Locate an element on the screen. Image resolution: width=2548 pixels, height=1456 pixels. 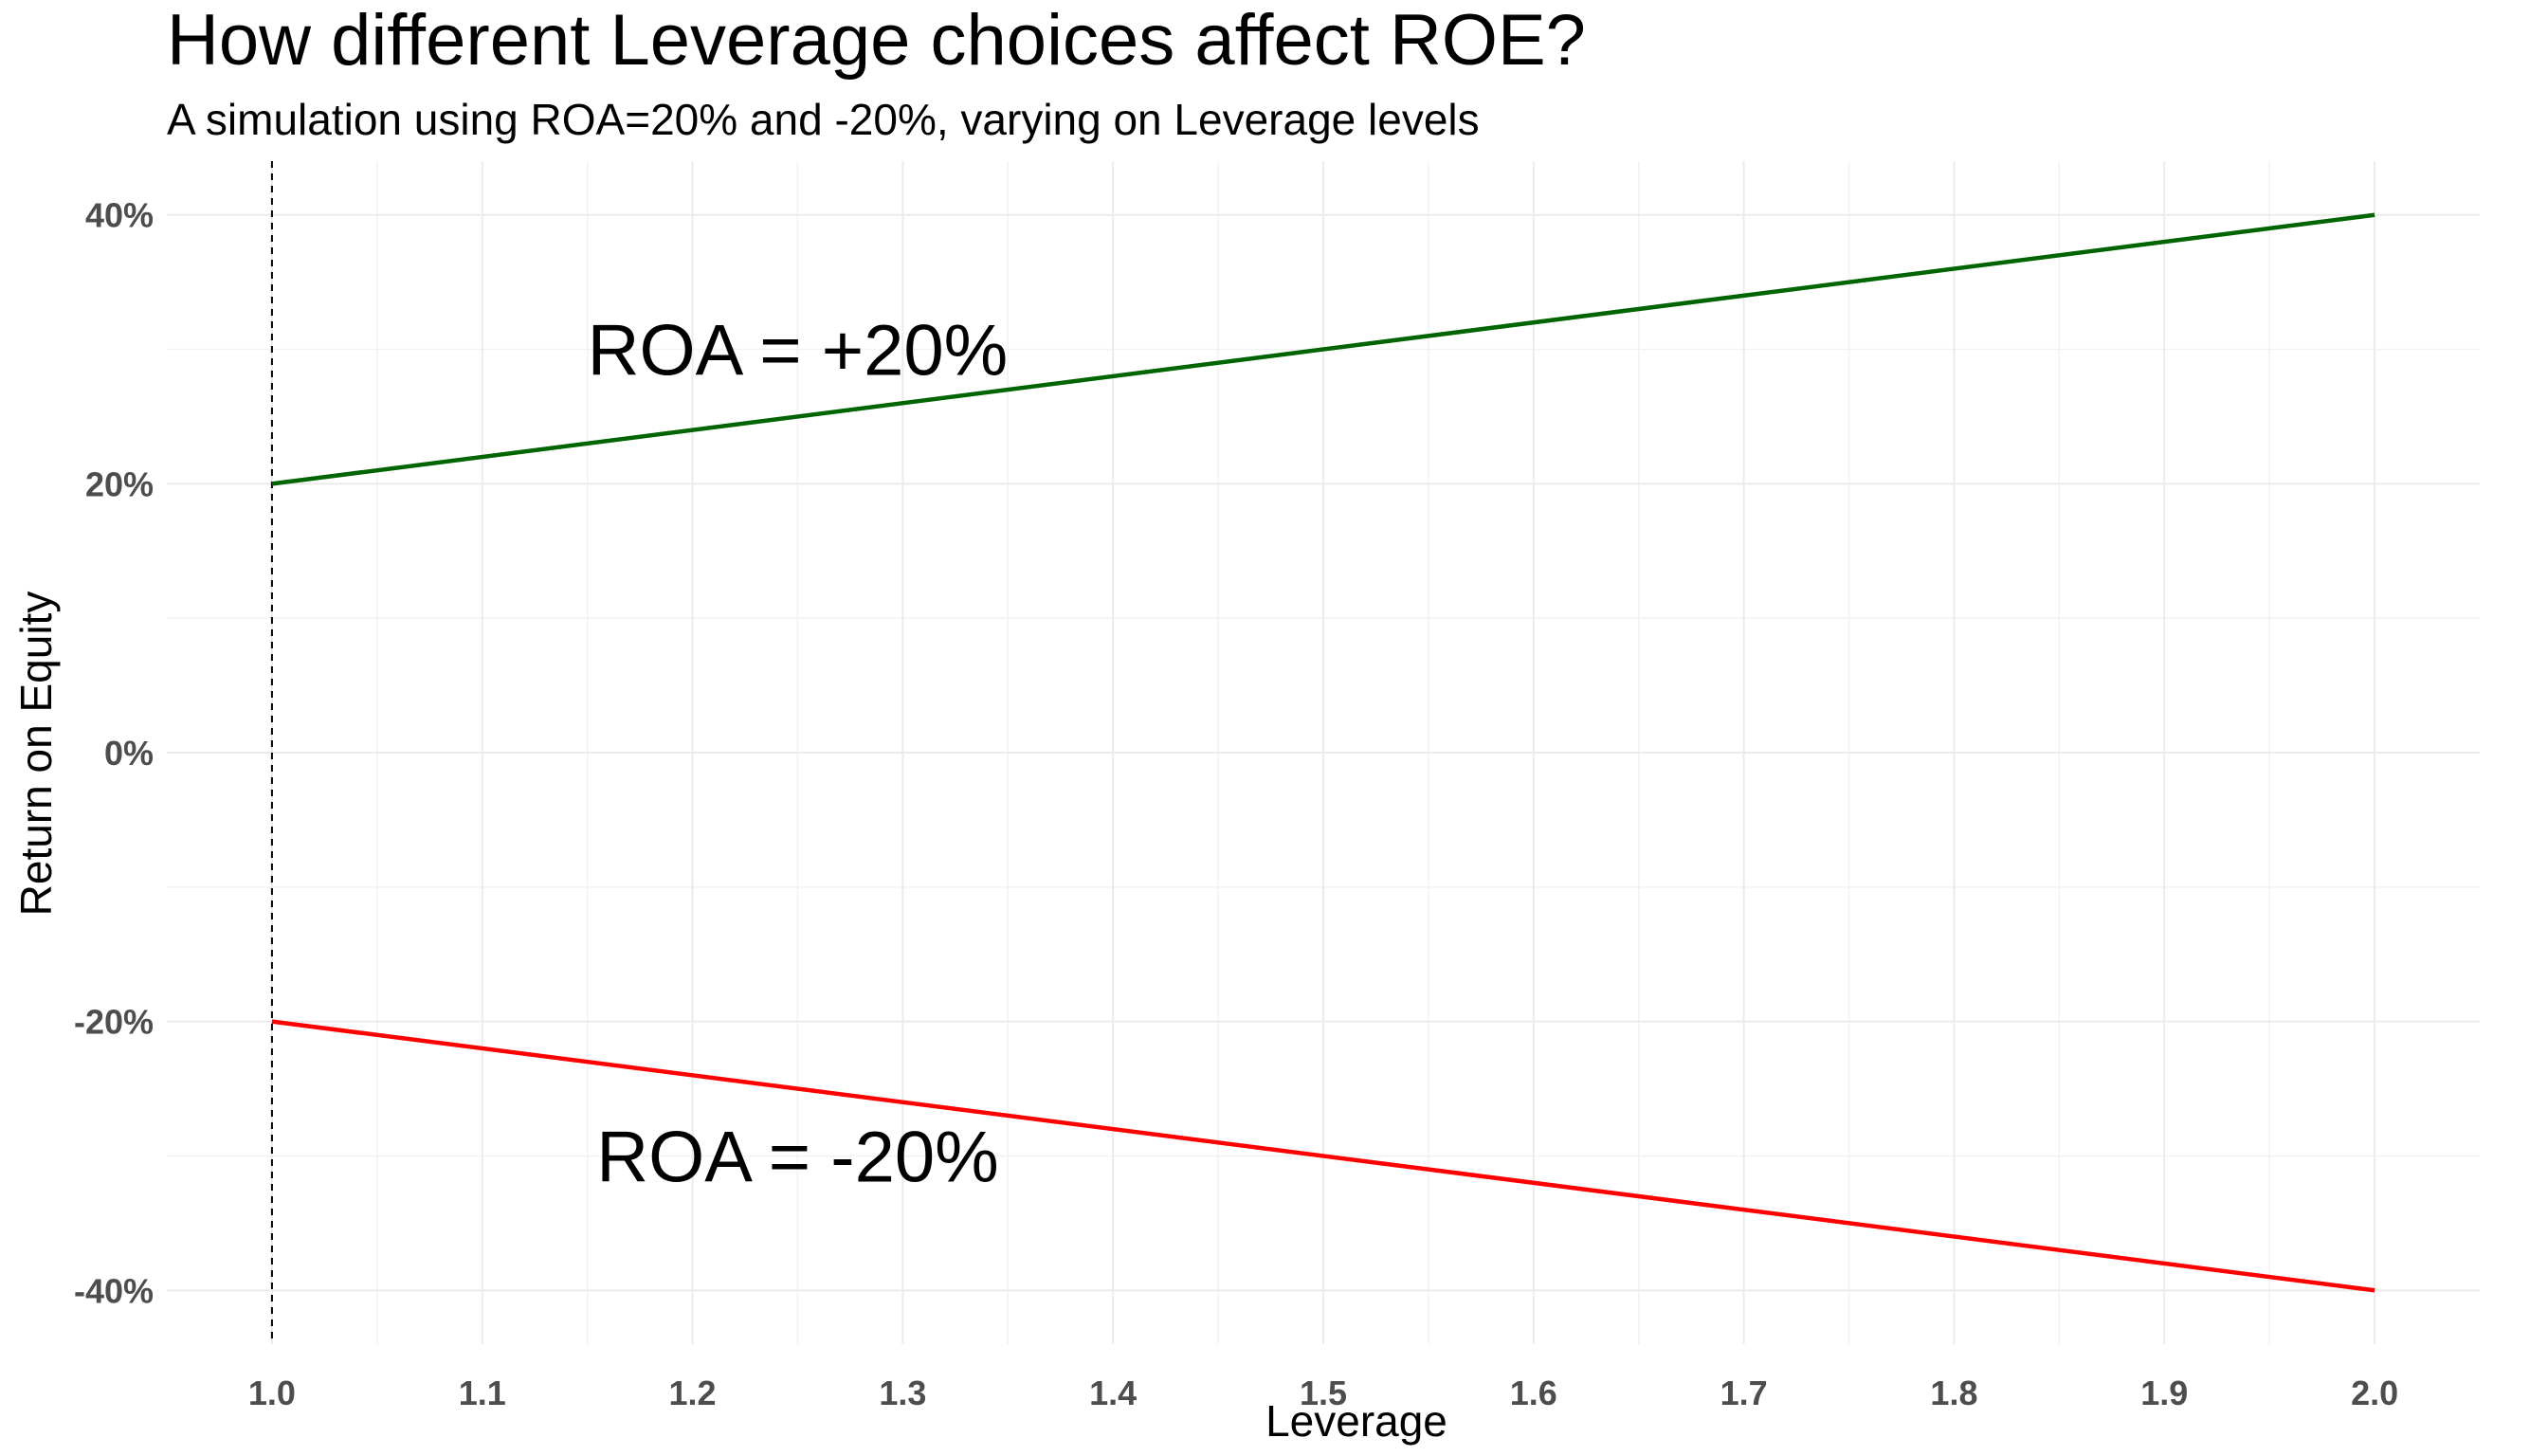
y-tick-label: -20% is located at coordinates (114, 1022).